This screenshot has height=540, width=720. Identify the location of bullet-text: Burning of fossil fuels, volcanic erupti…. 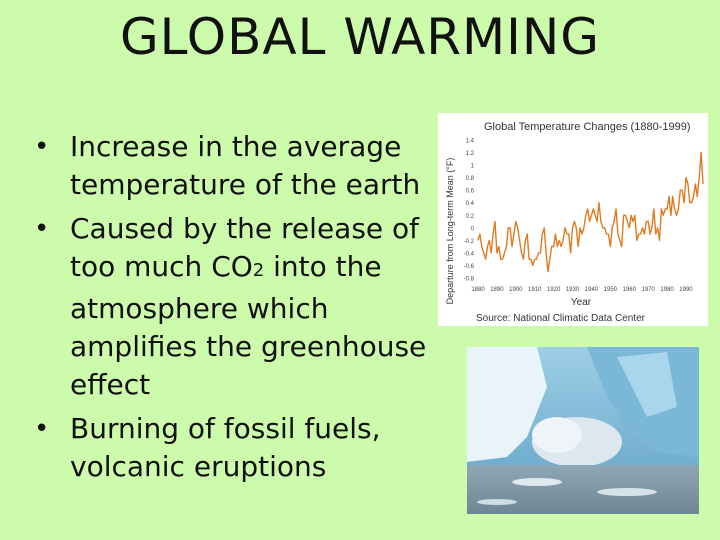
(225, 447).